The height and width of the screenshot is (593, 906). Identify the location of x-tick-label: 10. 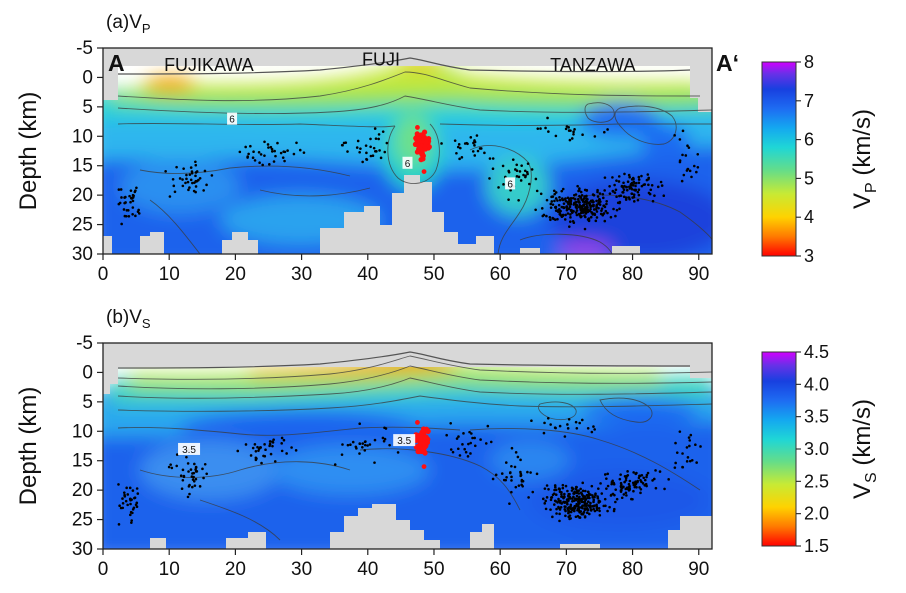
(169, 569).